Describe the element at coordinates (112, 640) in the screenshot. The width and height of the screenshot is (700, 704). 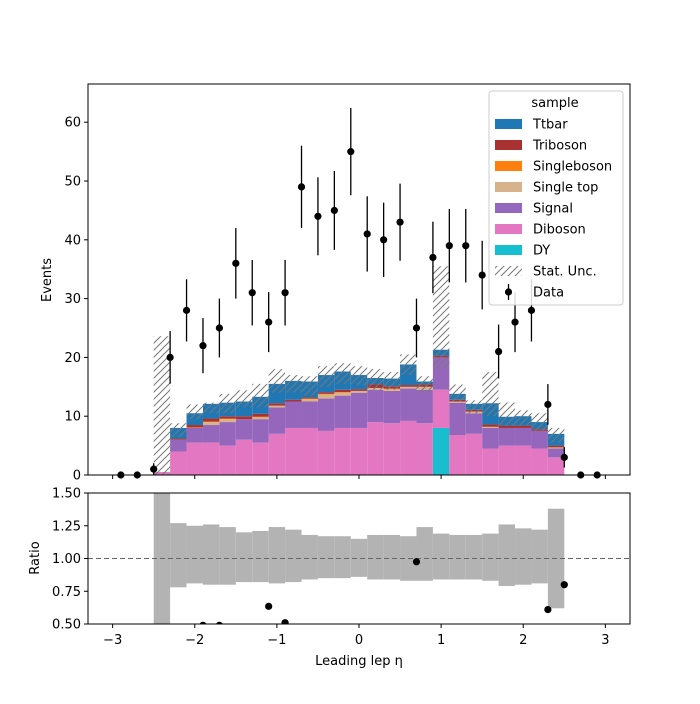
I see `x-tick-label: −3` at that location.